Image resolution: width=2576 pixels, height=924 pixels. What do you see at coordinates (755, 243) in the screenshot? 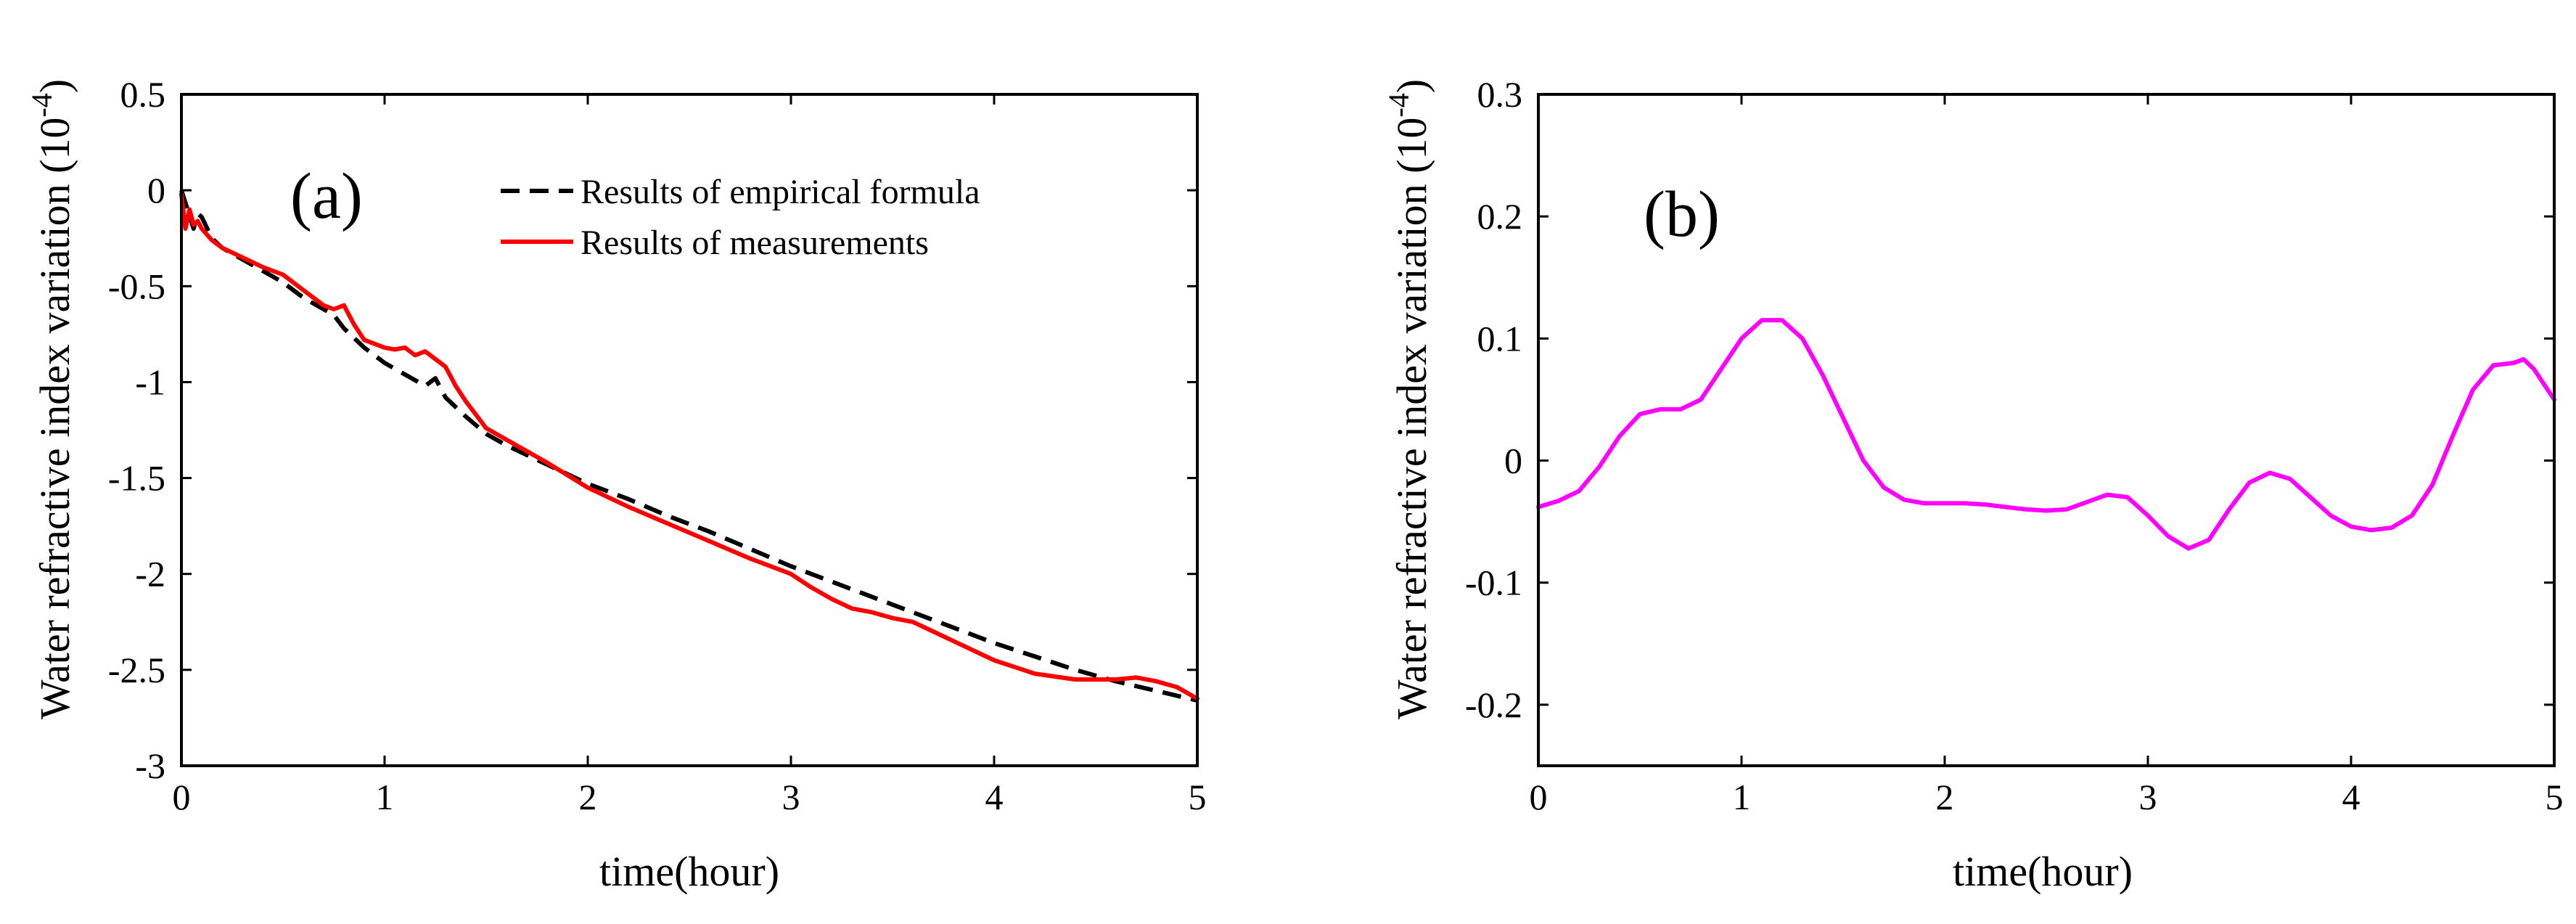
I see `legend-label-measurements: Results of measurements` at bounding box center [755, 243].